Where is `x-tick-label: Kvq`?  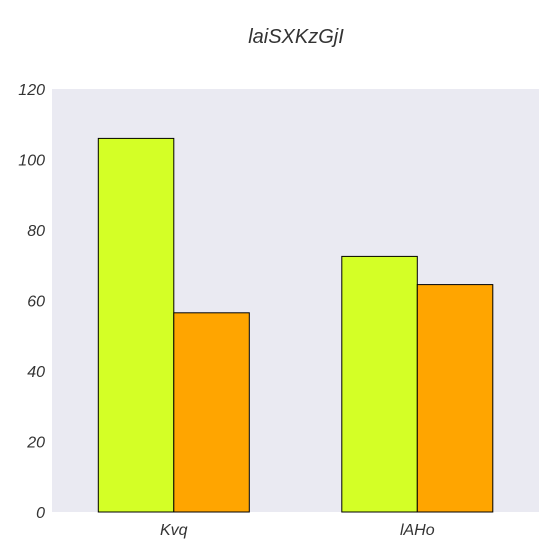 x-tick-label: Kvq is located at coordinates (174, 530).